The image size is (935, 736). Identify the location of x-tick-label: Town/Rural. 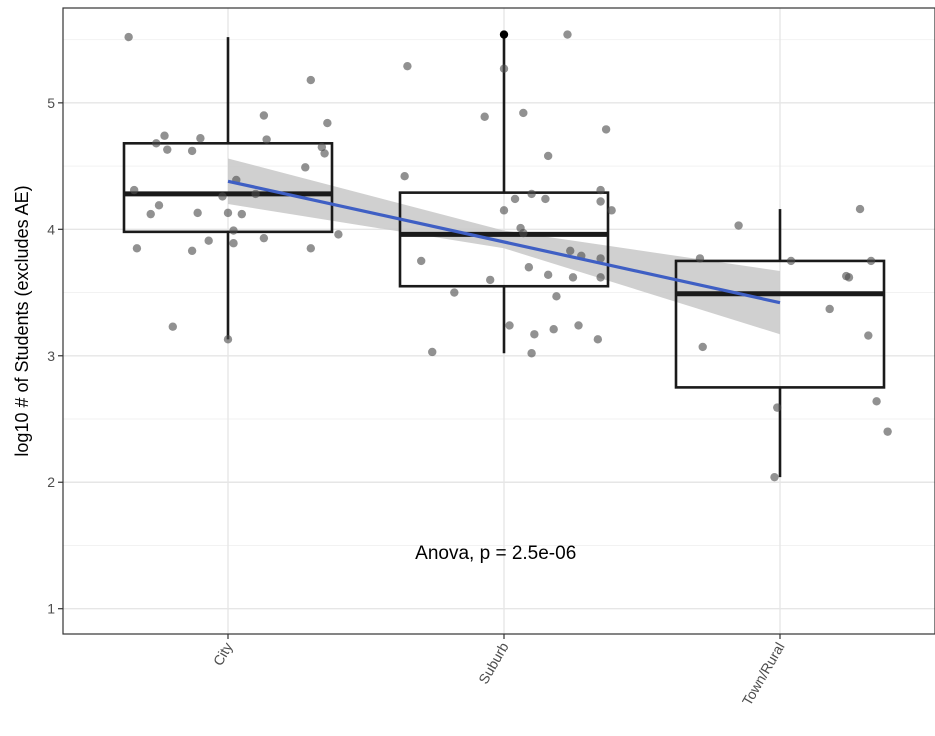
(763, 674).